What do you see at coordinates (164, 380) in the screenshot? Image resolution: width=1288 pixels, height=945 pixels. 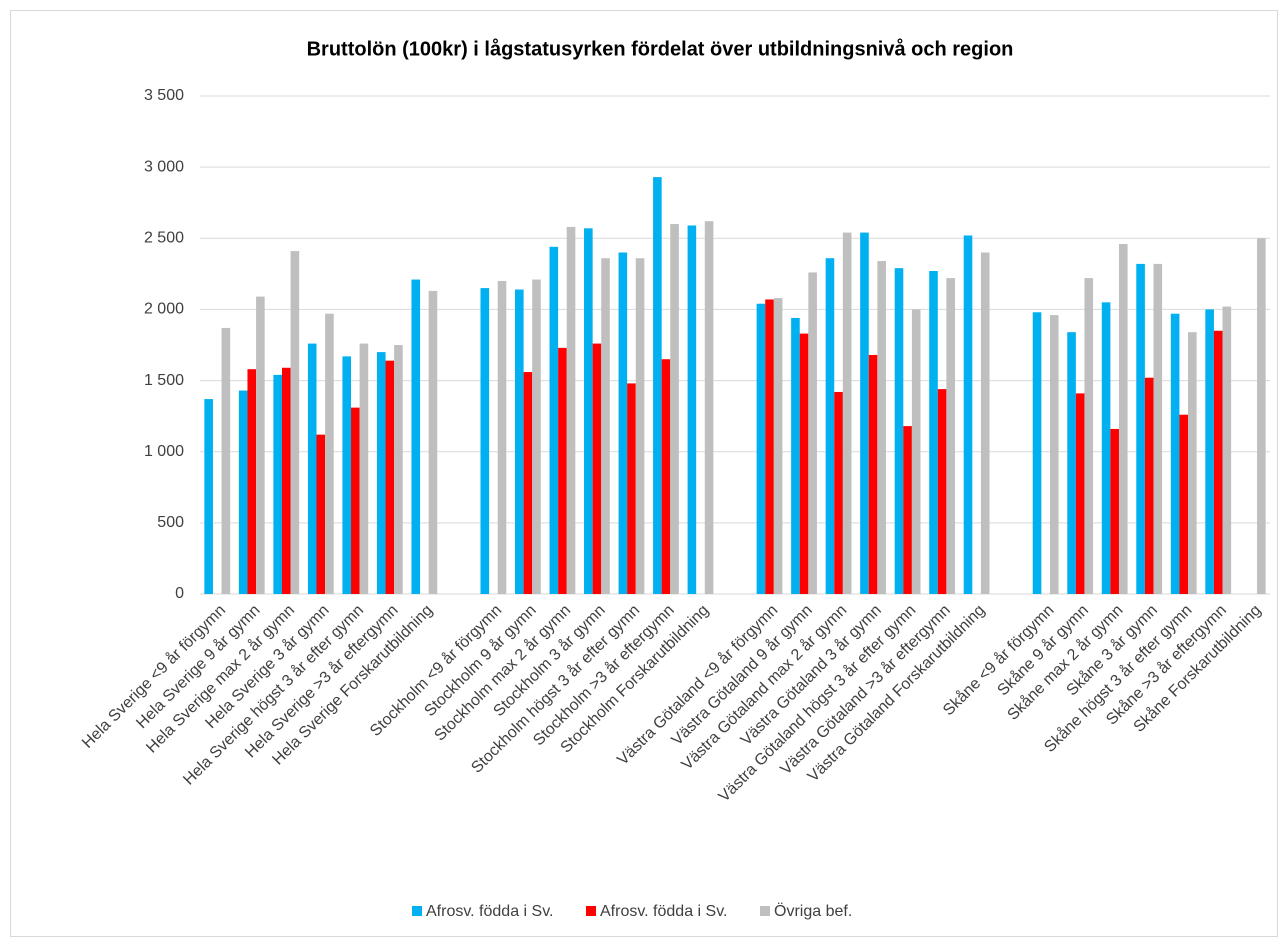 I see `y-tick-label: 1 500` at bounding box center [164, 380].